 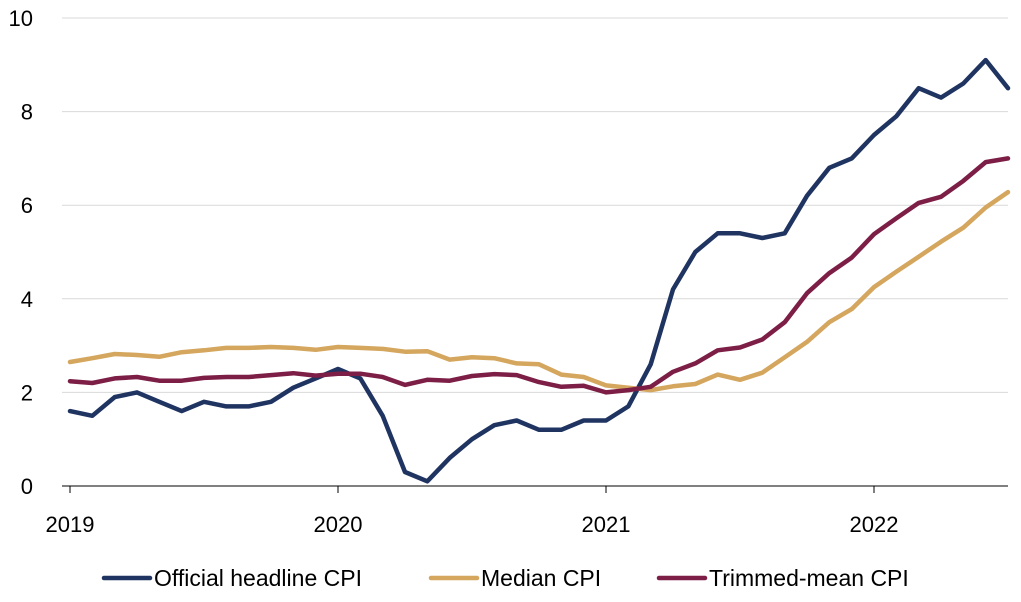 I want to click on legend-label: Official headline CPI, so click(x=258, y=578).